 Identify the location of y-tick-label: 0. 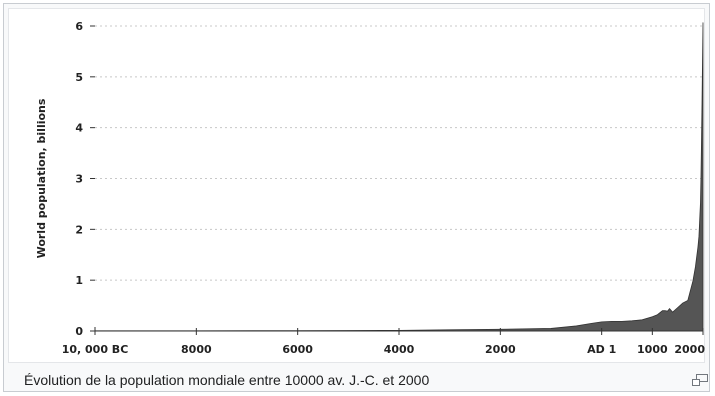
(79, 331).